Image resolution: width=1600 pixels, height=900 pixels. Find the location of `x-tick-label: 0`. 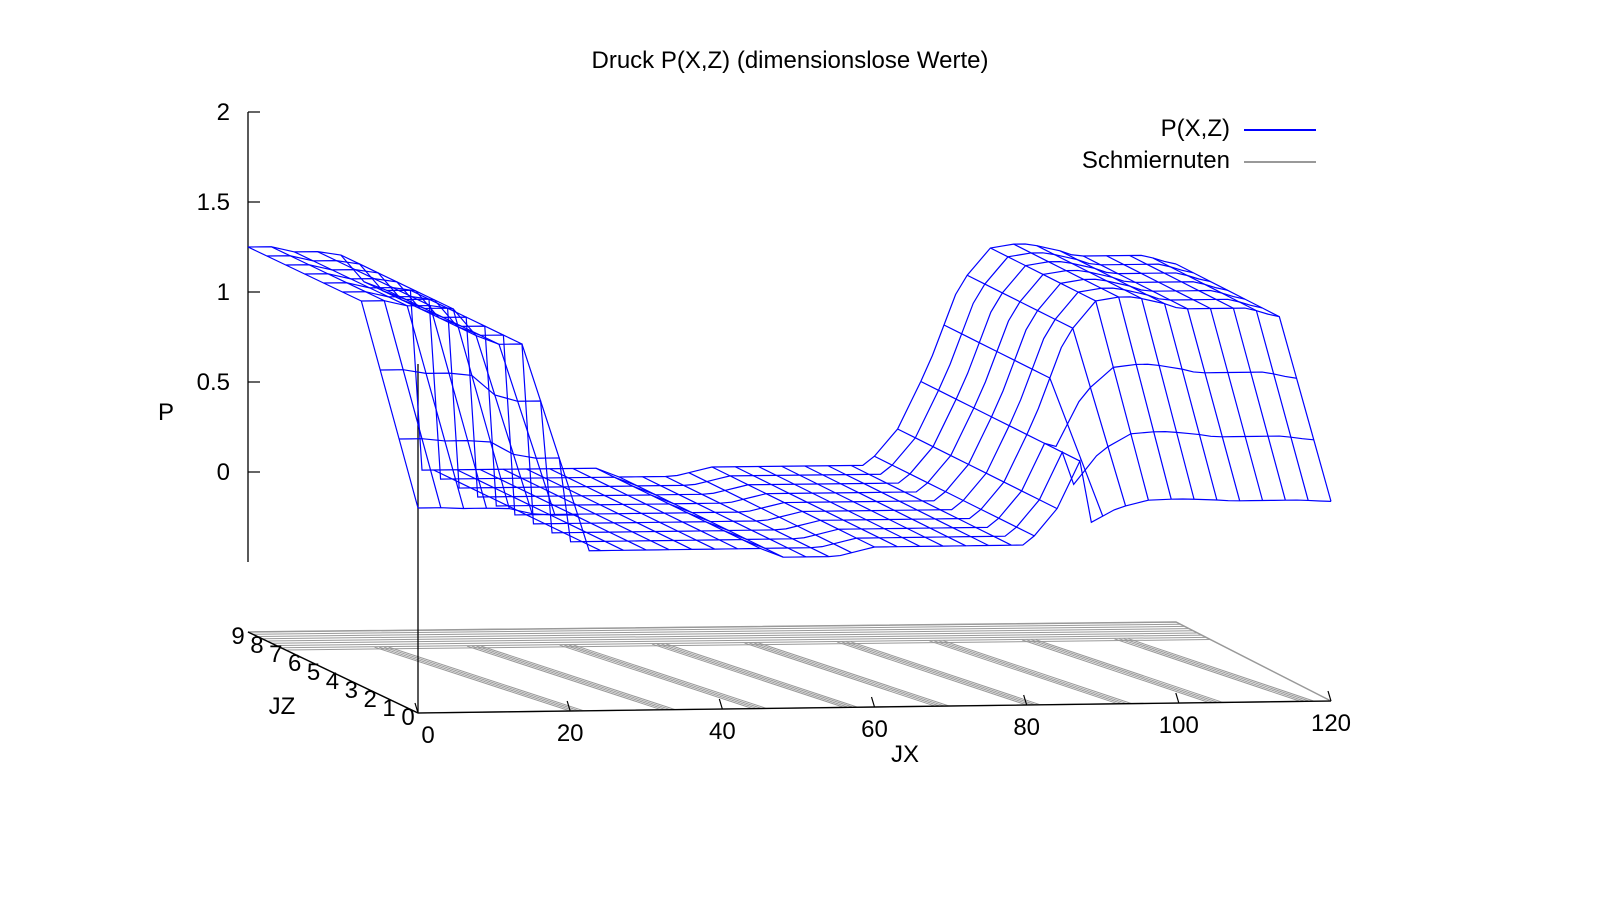

x-tick-label: 0 is located at coordinates (427, 735).